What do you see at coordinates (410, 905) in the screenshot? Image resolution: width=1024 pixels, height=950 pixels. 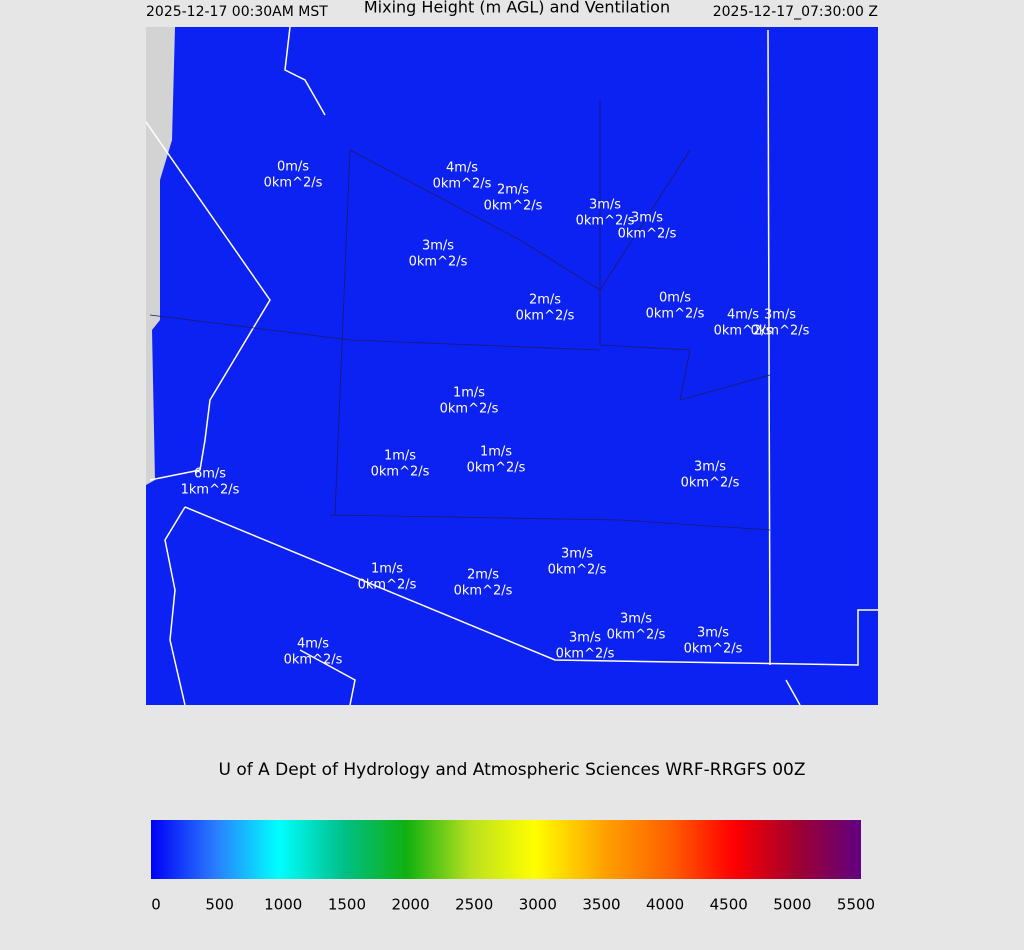 I see `colorbar-tick-label: 2000` at bounding box center [410, 905].